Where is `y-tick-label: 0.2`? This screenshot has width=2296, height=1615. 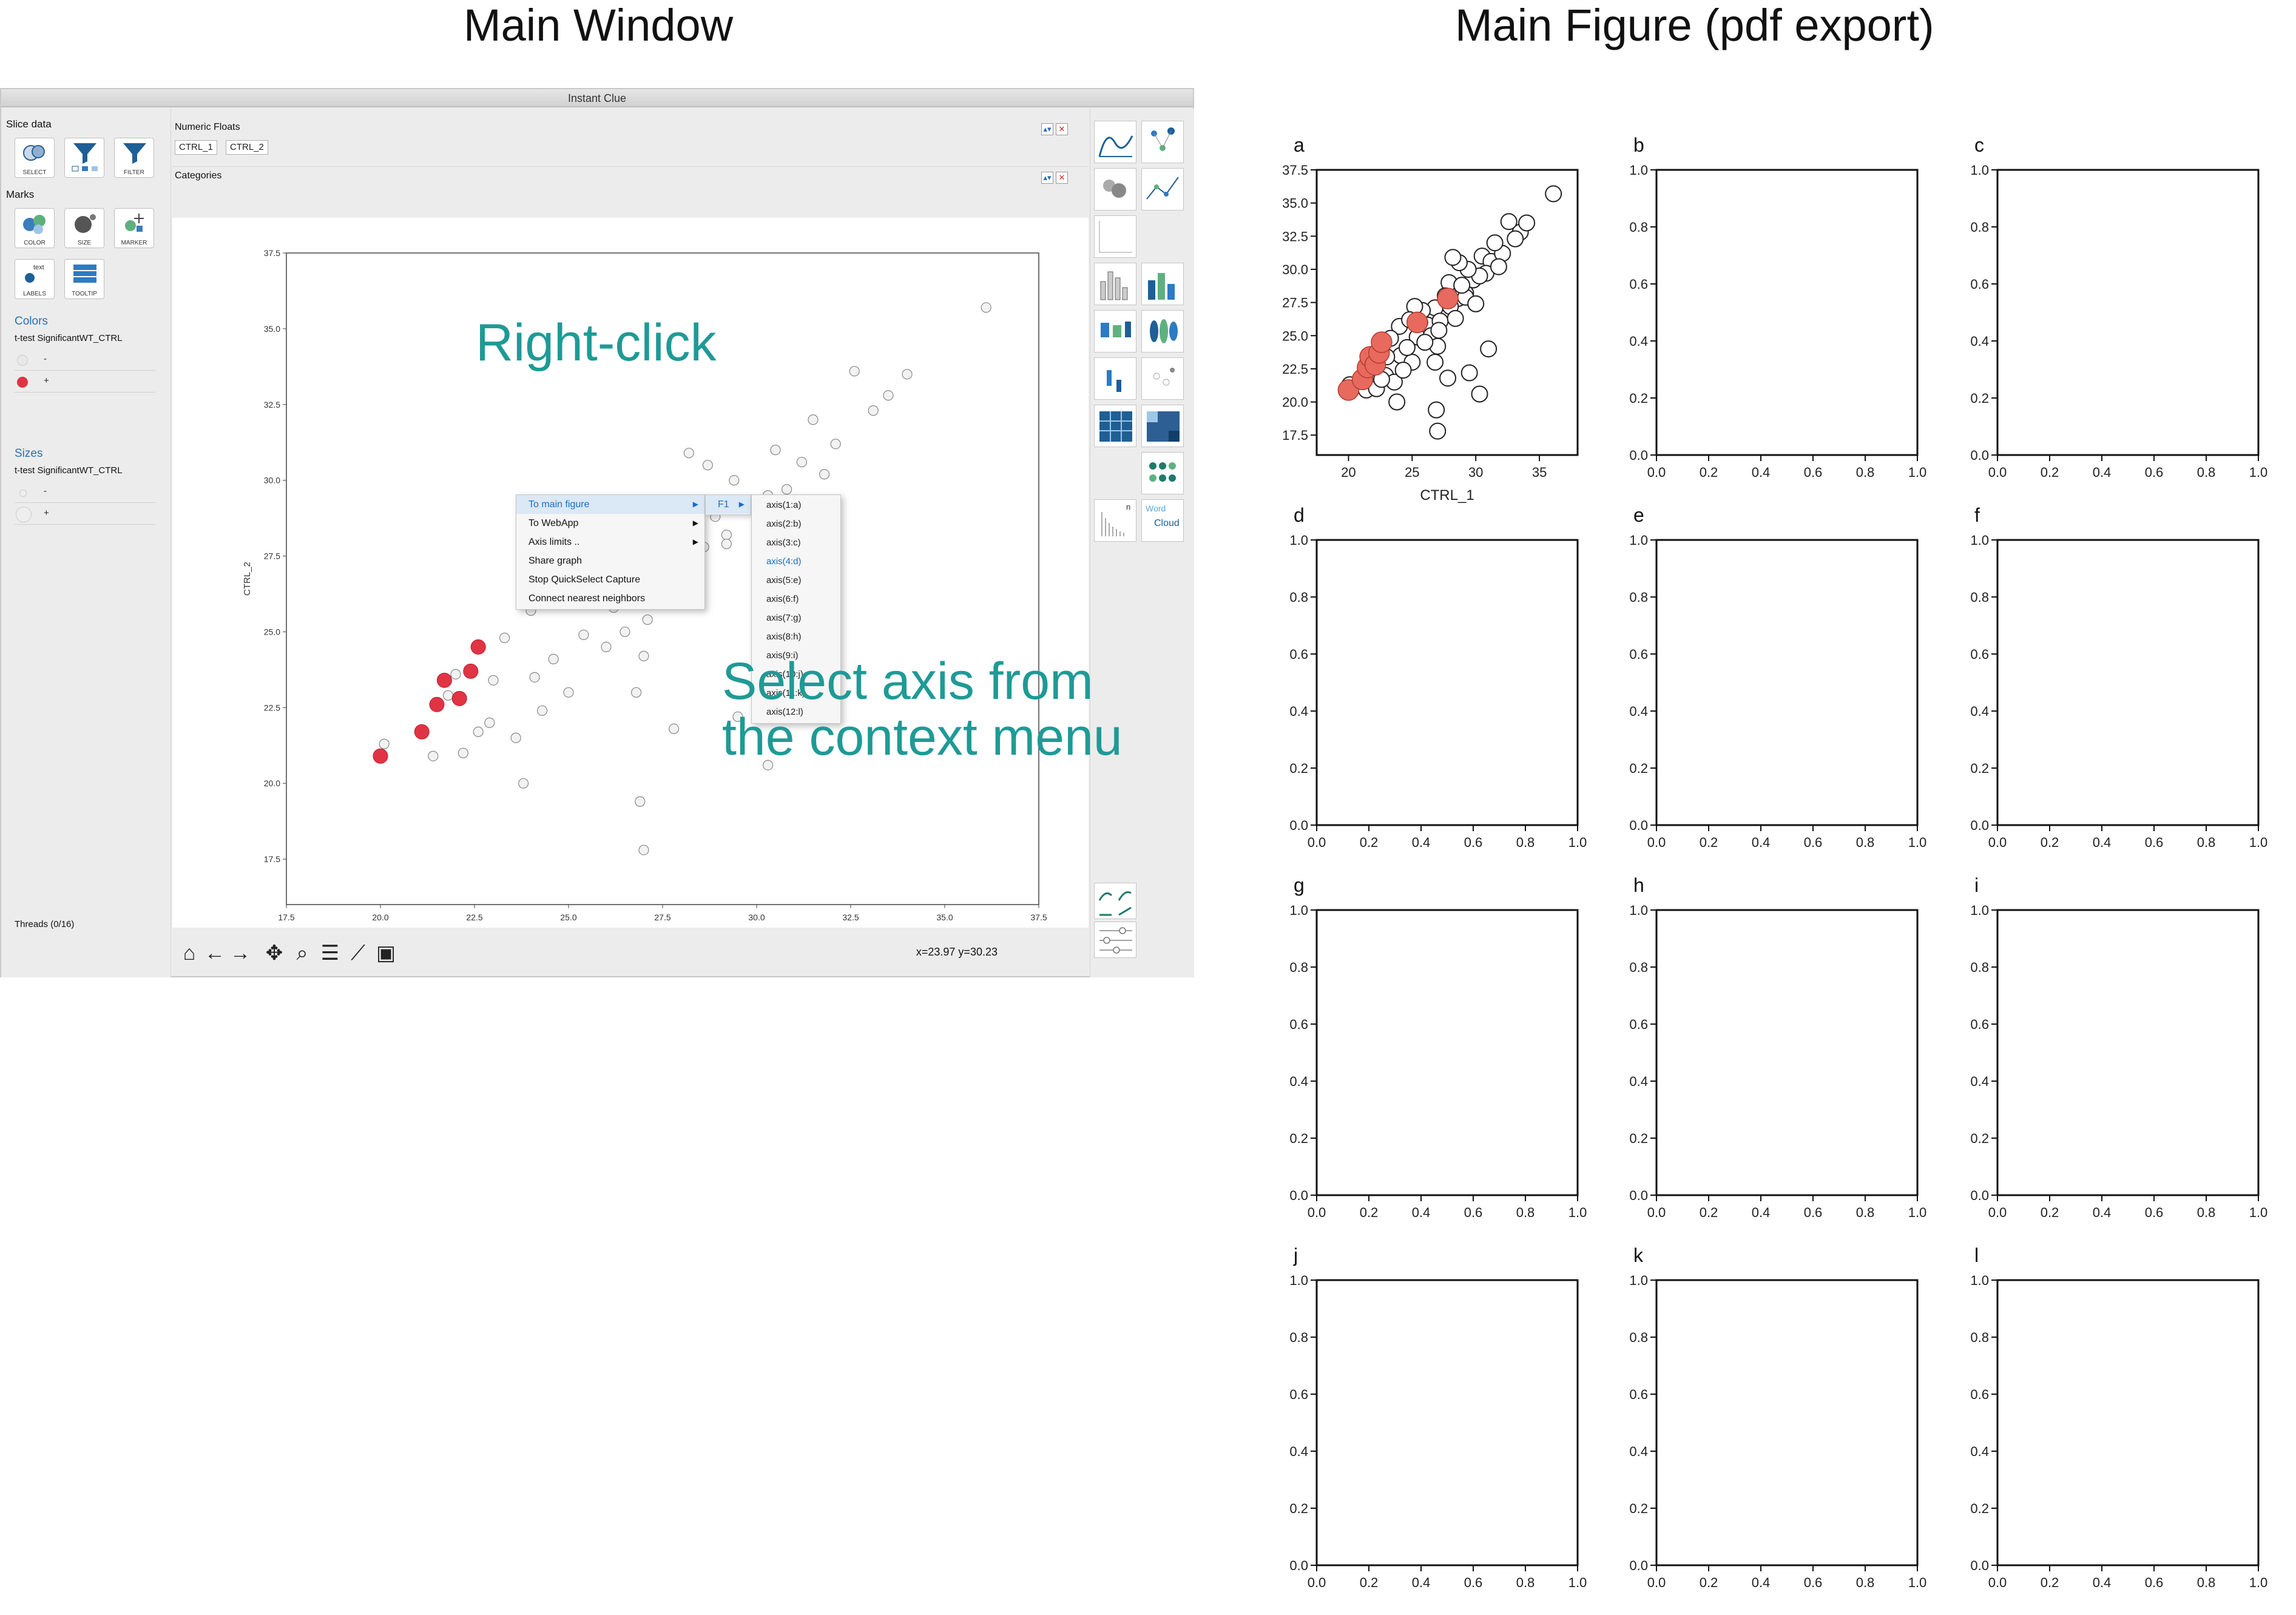 y-tick-label: 0.2 is located at coordinates (1298, 769).